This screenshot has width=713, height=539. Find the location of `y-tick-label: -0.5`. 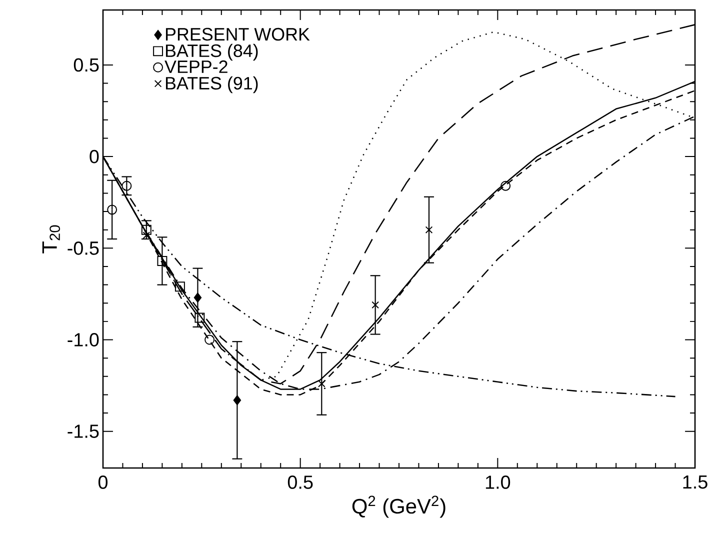

y-tick-label: -0.5 is located at coordinates (83, 248).